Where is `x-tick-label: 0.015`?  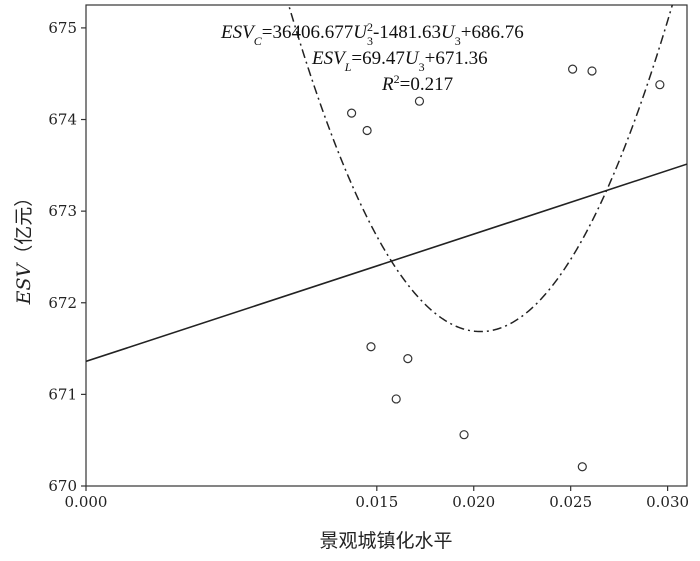
x-tick-label: 0.015 is located at coordinates (376, 502).